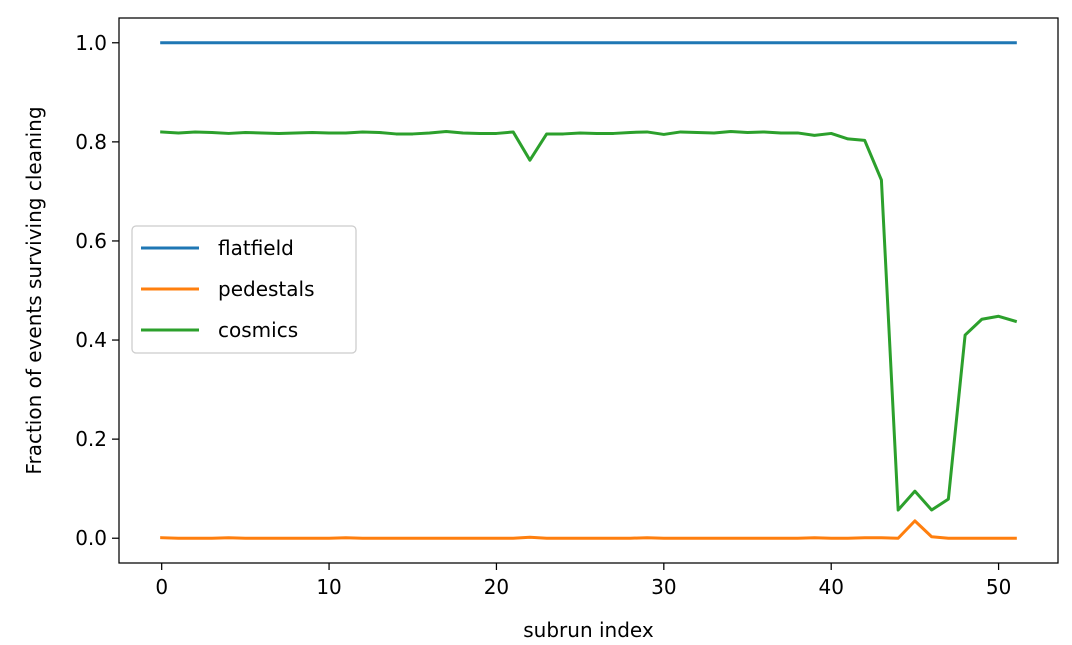 The image size is (1072, 645). Describe the element at coordinates (258, 330) in the screenshot. I see `legend-label-cosmics: cosmics` at that location.